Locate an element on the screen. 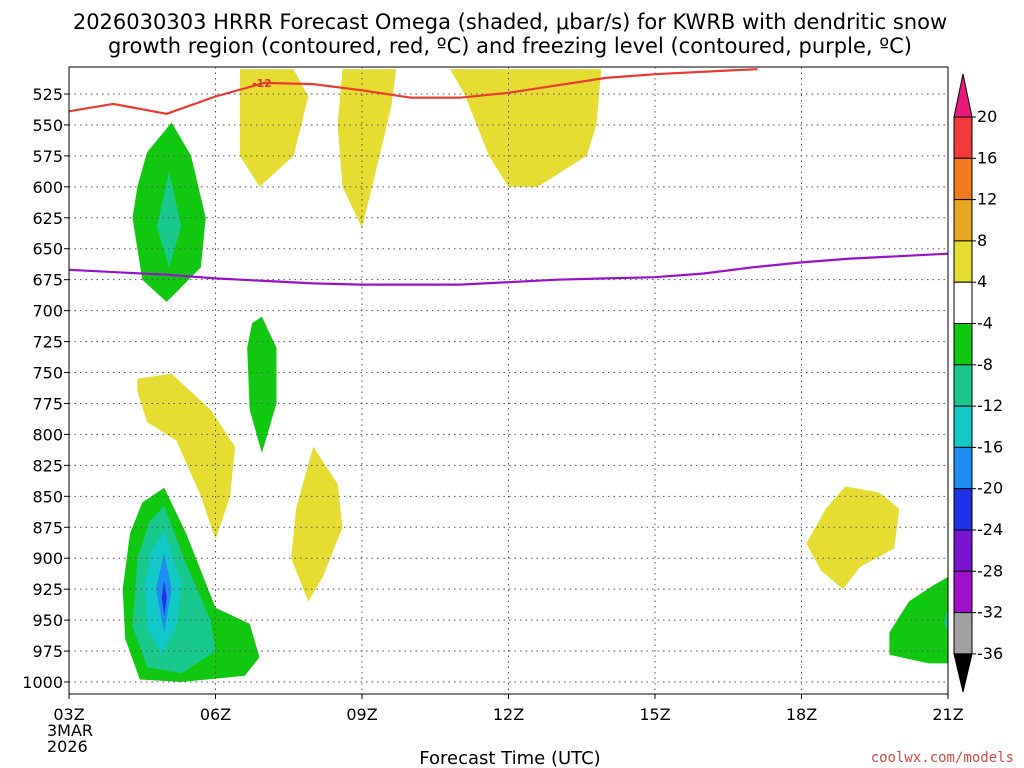 This screenshot has height=768, width=1024. freezing-level-line is located at coordinates (508, 269).